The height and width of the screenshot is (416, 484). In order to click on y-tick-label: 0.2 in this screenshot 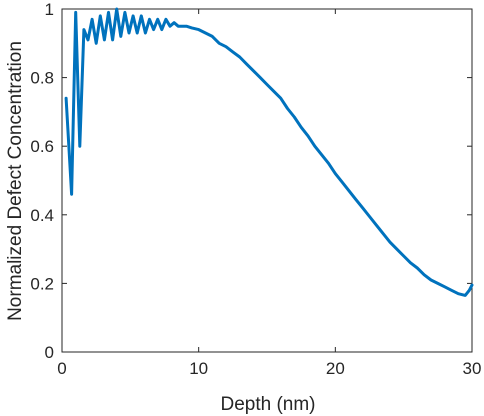, I will do `click(42, 283)`.